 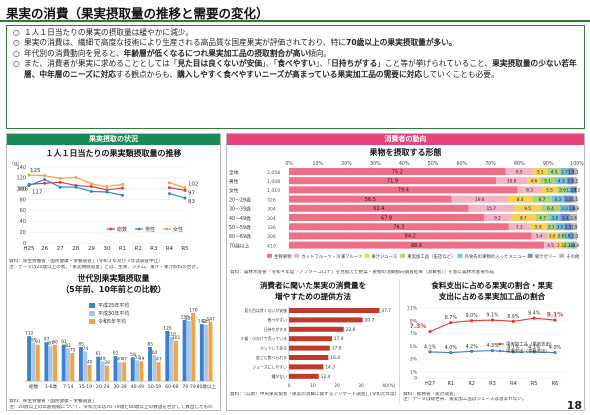 I want to click on chart5-ytick: 3%, so click(x=414, y=359).